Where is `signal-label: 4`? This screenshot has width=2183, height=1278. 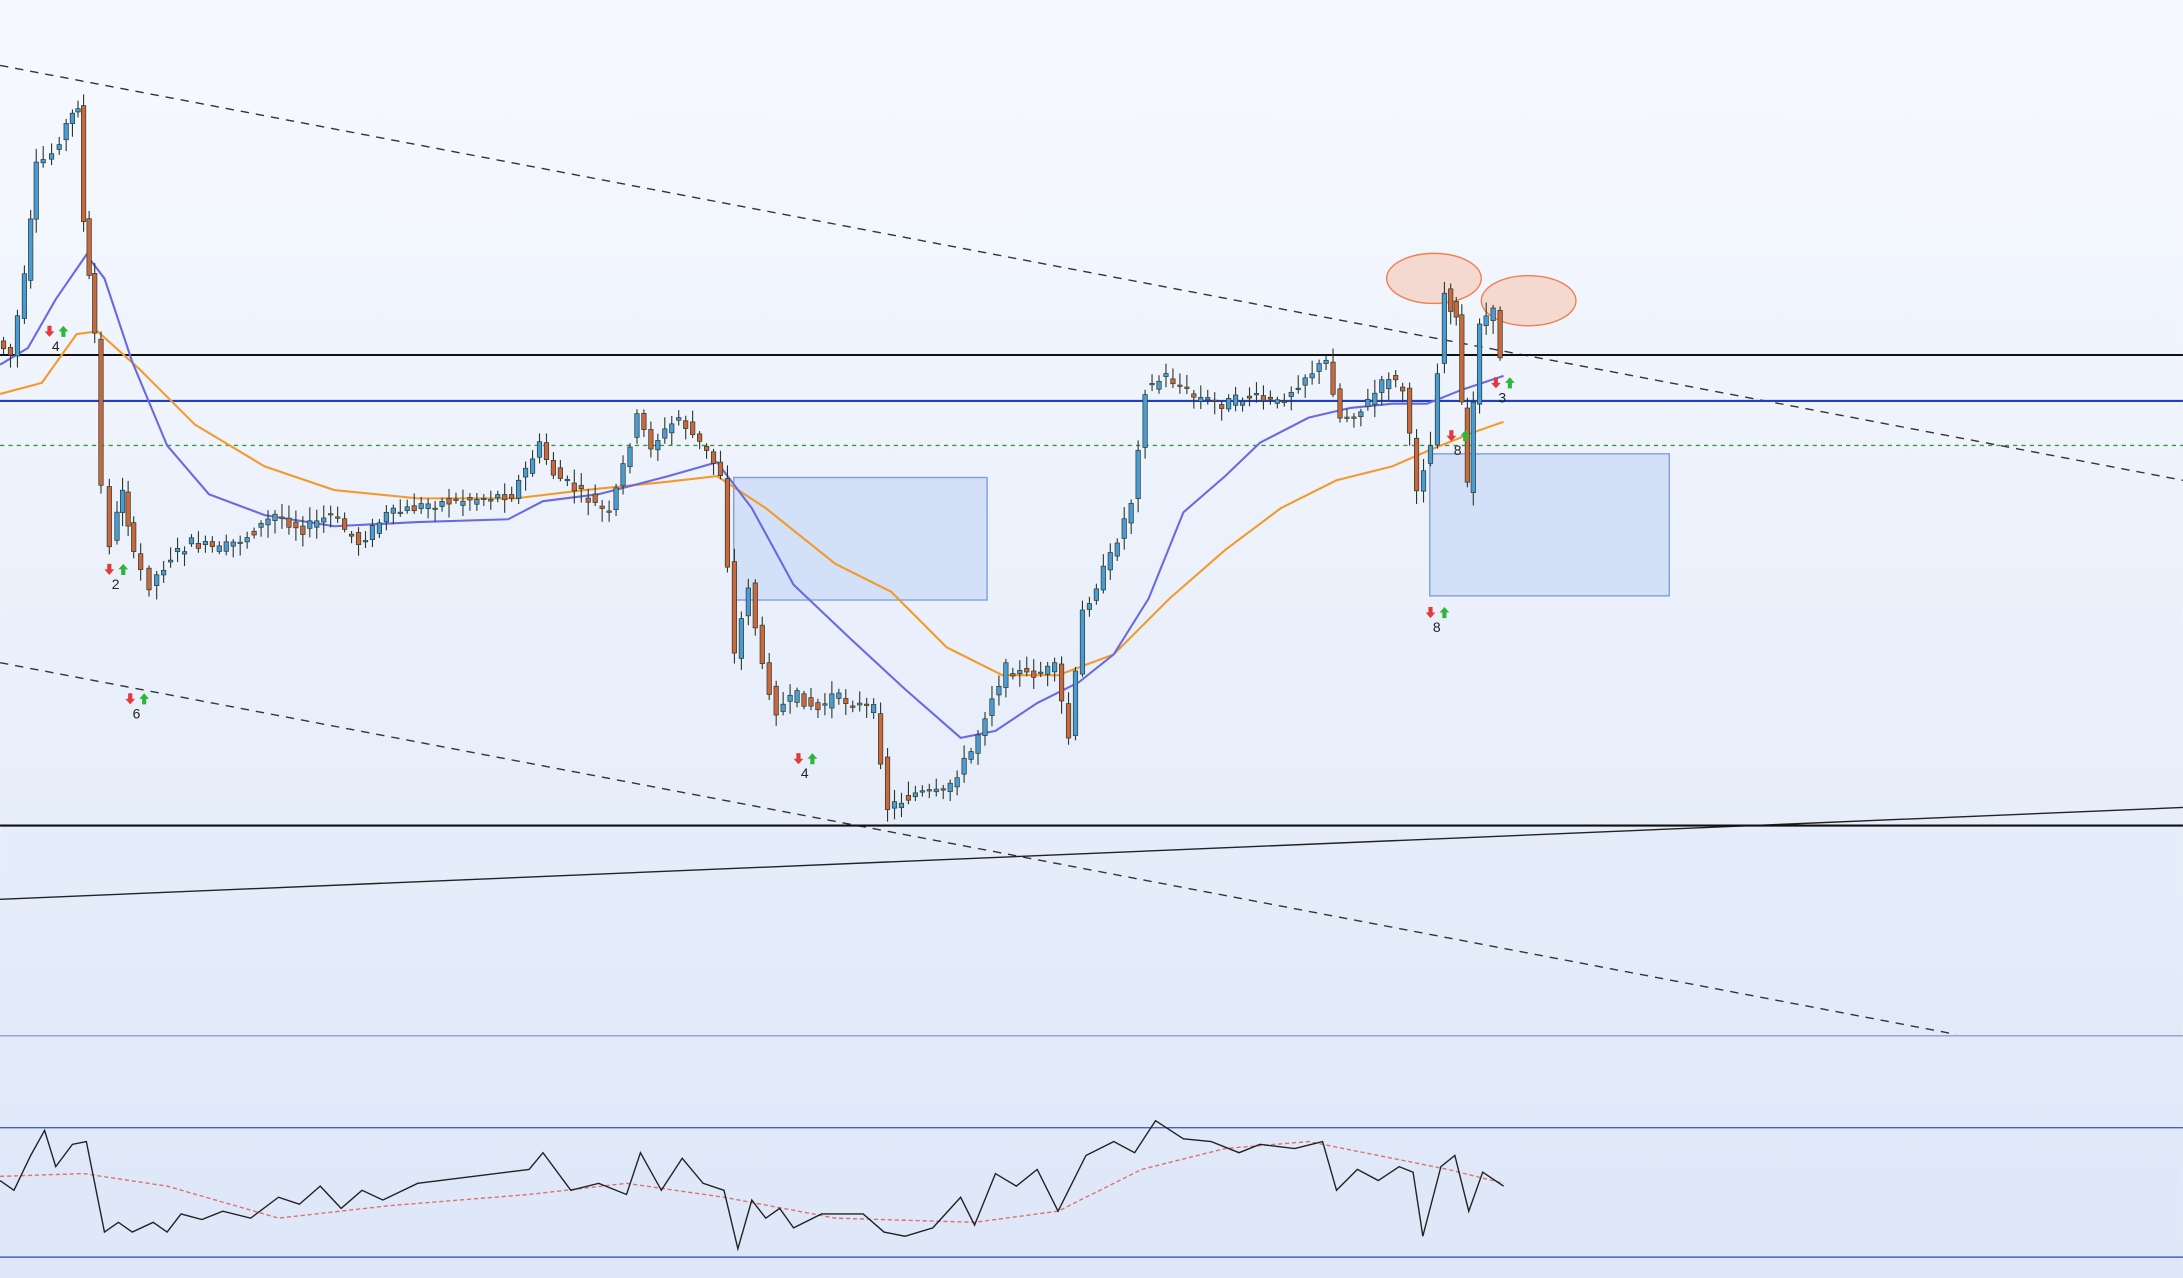 signal-label: 4 is located at coordinates (56, 346).